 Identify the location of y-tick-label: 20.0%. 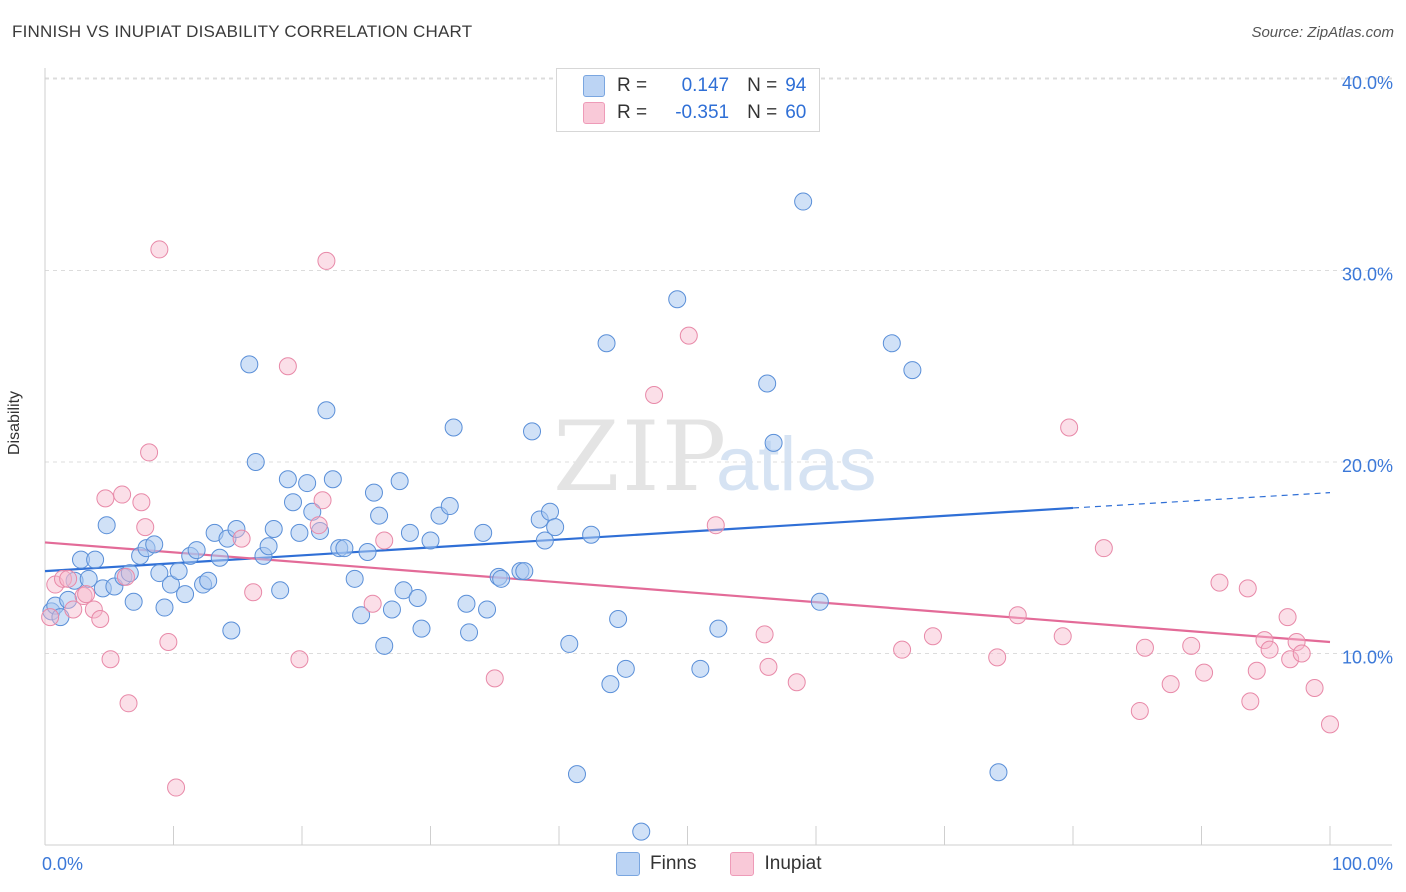
(1367, 466).